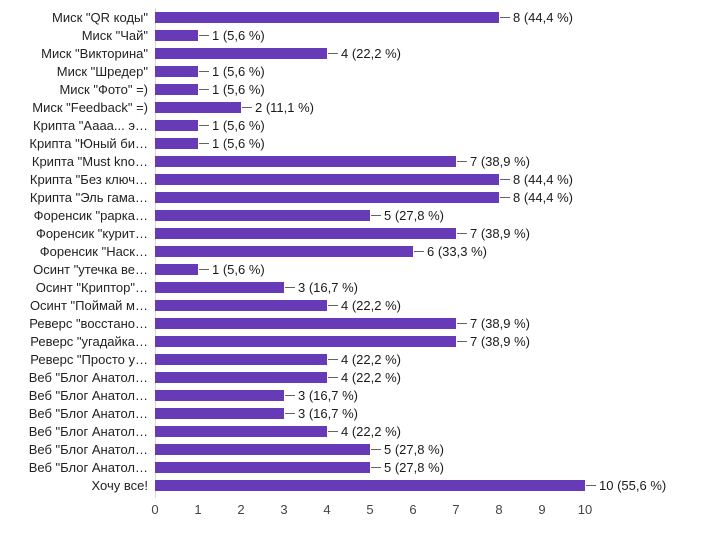 This screenshot has width=702, height=545. I want to click on chart-row: Осинт "утечка ве… 1 (5,6 %), so click(351, 269).